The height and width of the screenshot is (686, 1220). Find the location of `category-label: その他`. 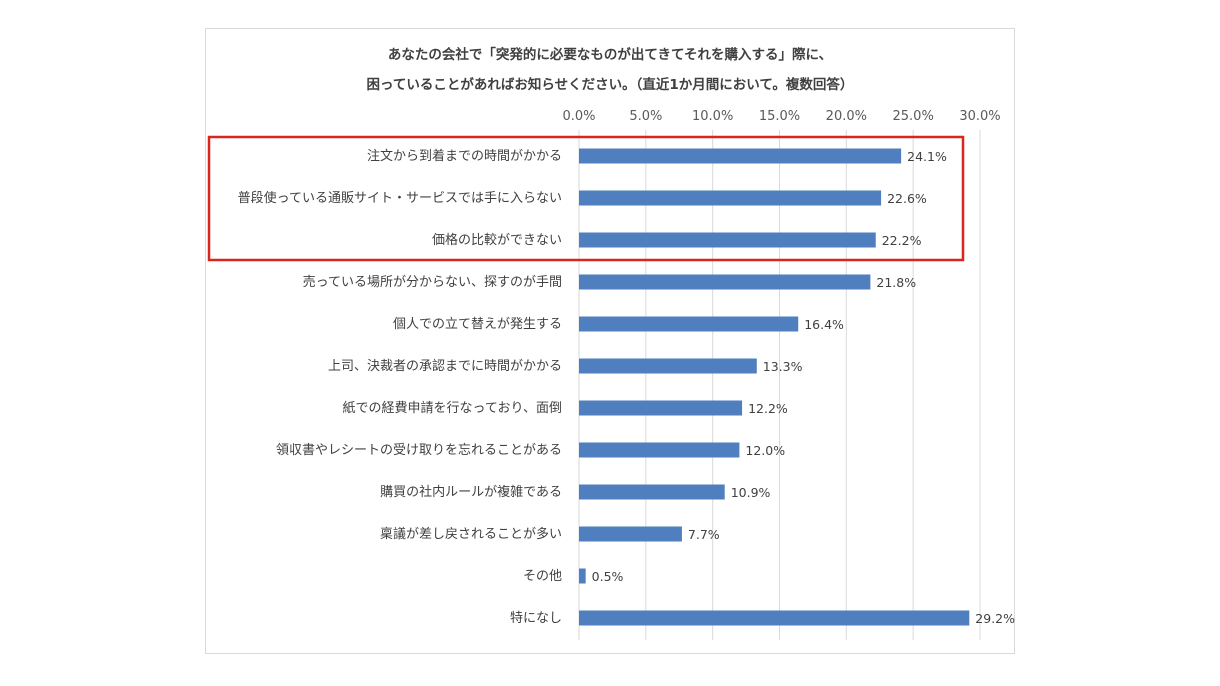

category-label: その他 is located at coordinates (542, 576).